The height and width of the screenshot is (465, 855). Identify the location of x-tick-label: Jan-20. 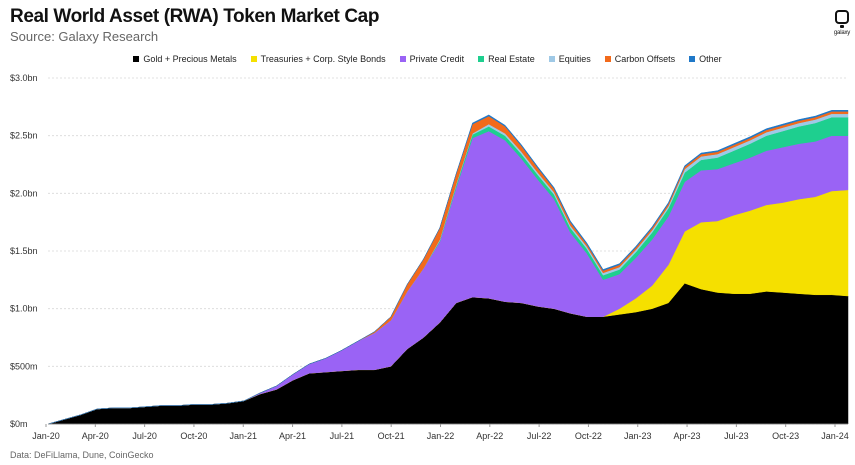
(46, 436).